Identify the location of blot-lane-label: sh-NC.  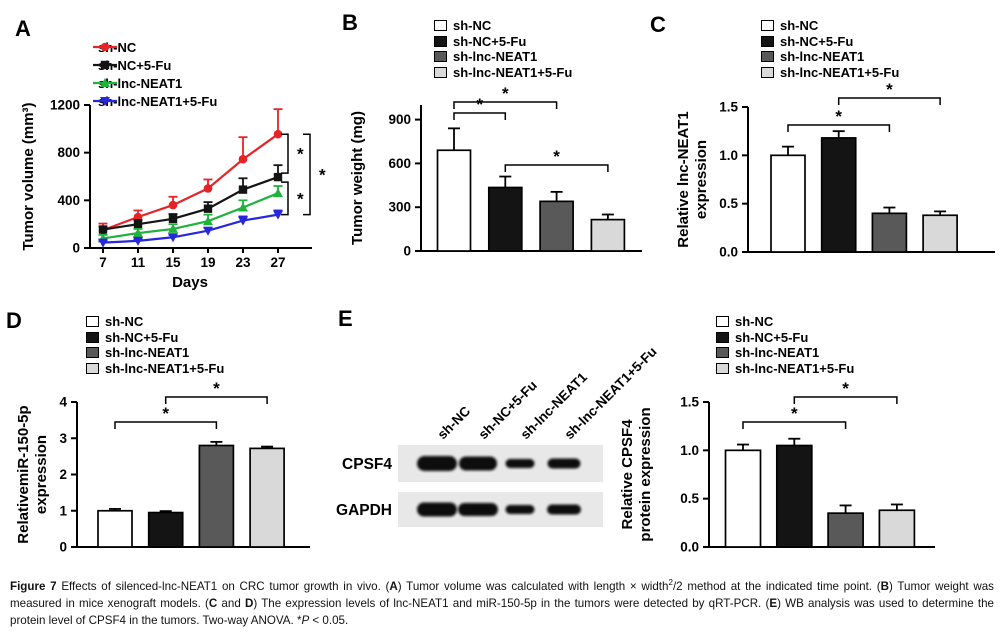
(454, 422).